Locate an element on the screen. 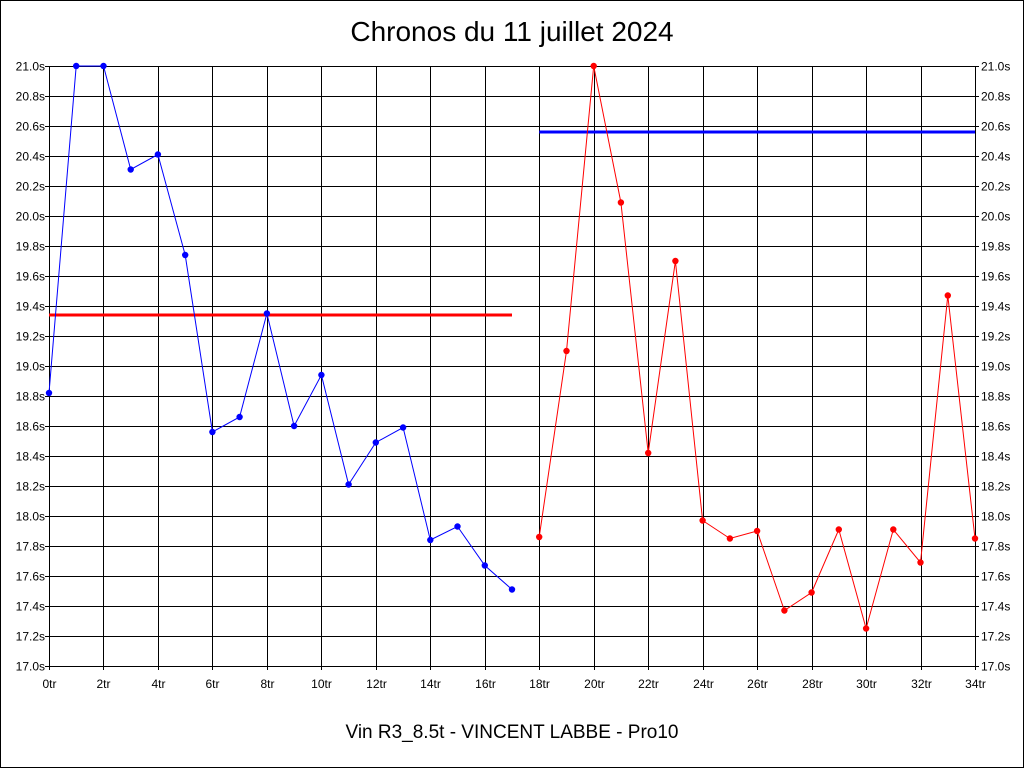 This screenshot has width=1024, height=768. y-tick-label-left: 18.4s is located at coordinates (30, 457).